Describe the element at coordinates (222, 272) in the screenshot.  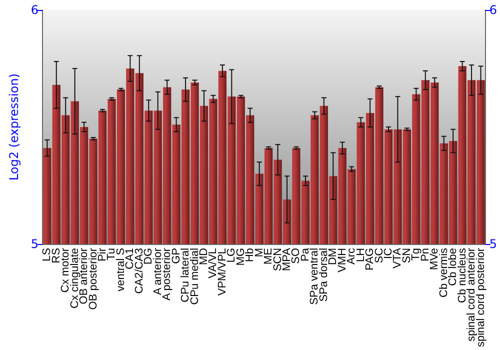
I see `x-tick-label: VPM/VPL` at that location.